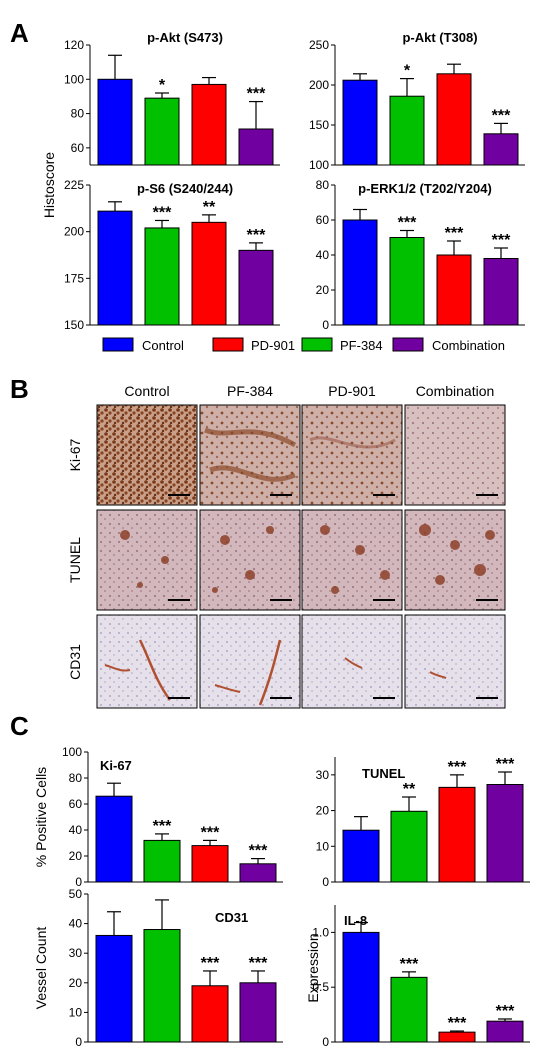 The height and width of the screenshot is (1050, 548). I want to click on col-header-control: Control, so click(146, 391).